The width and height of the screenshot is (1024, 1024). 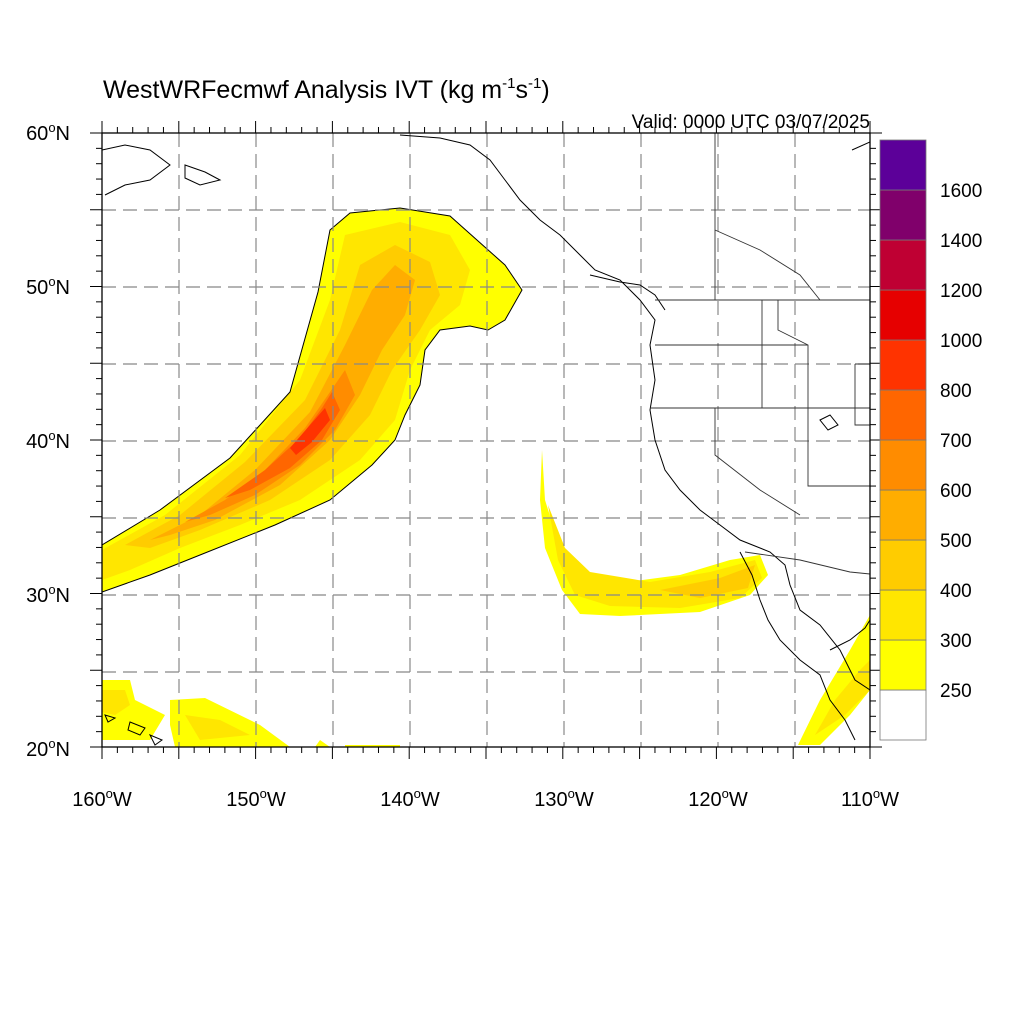 I want to click on ivt-500-main, so click(x=282, y=402).